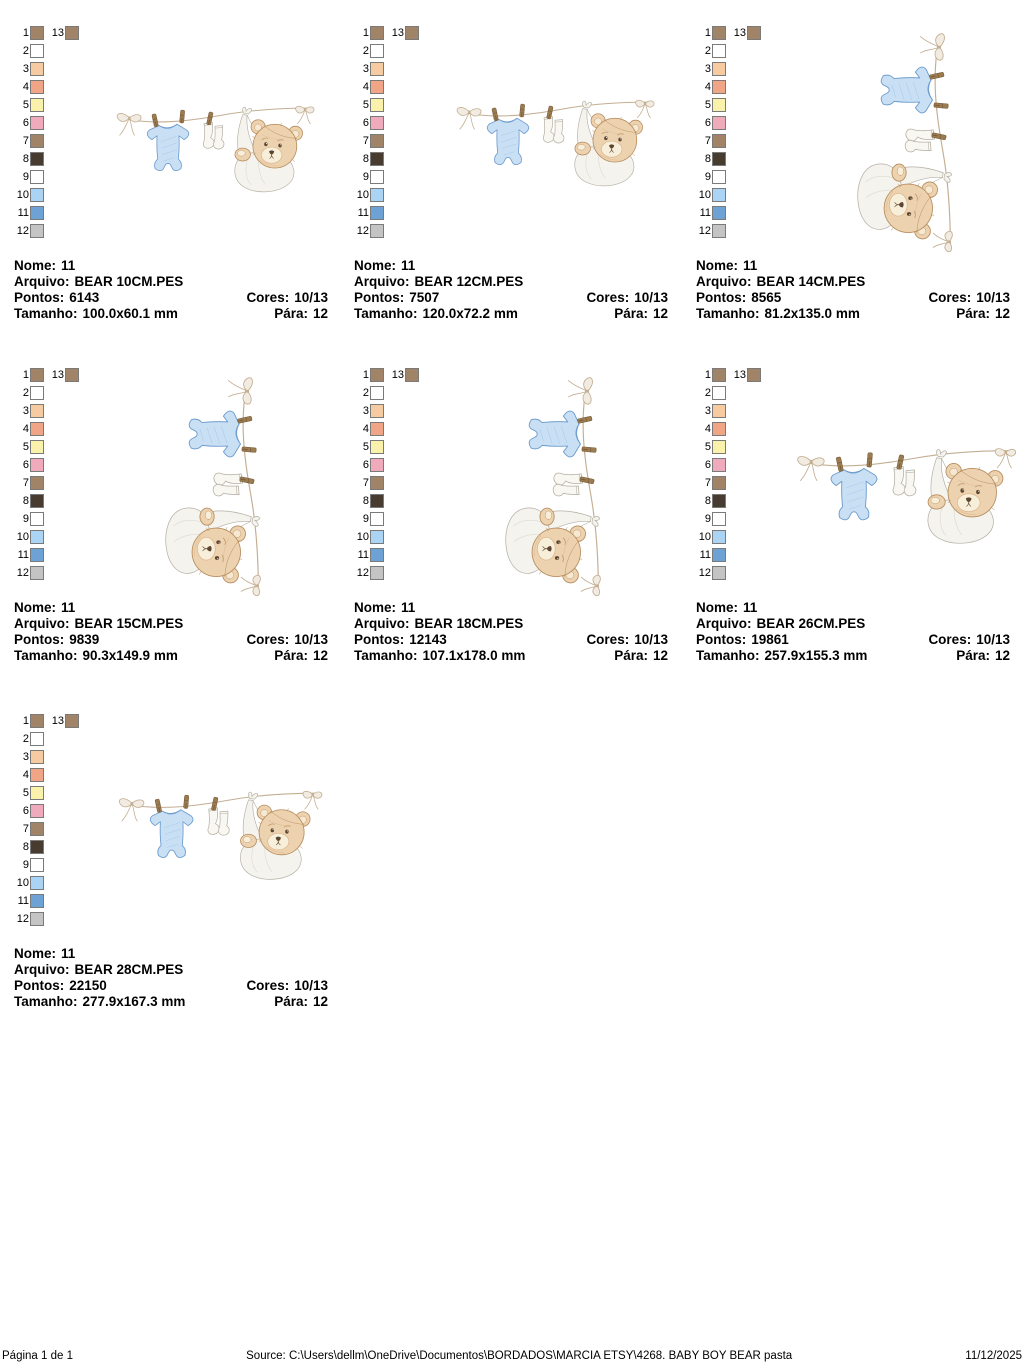  I want to click on palette-row: 11, so click(728, 555).